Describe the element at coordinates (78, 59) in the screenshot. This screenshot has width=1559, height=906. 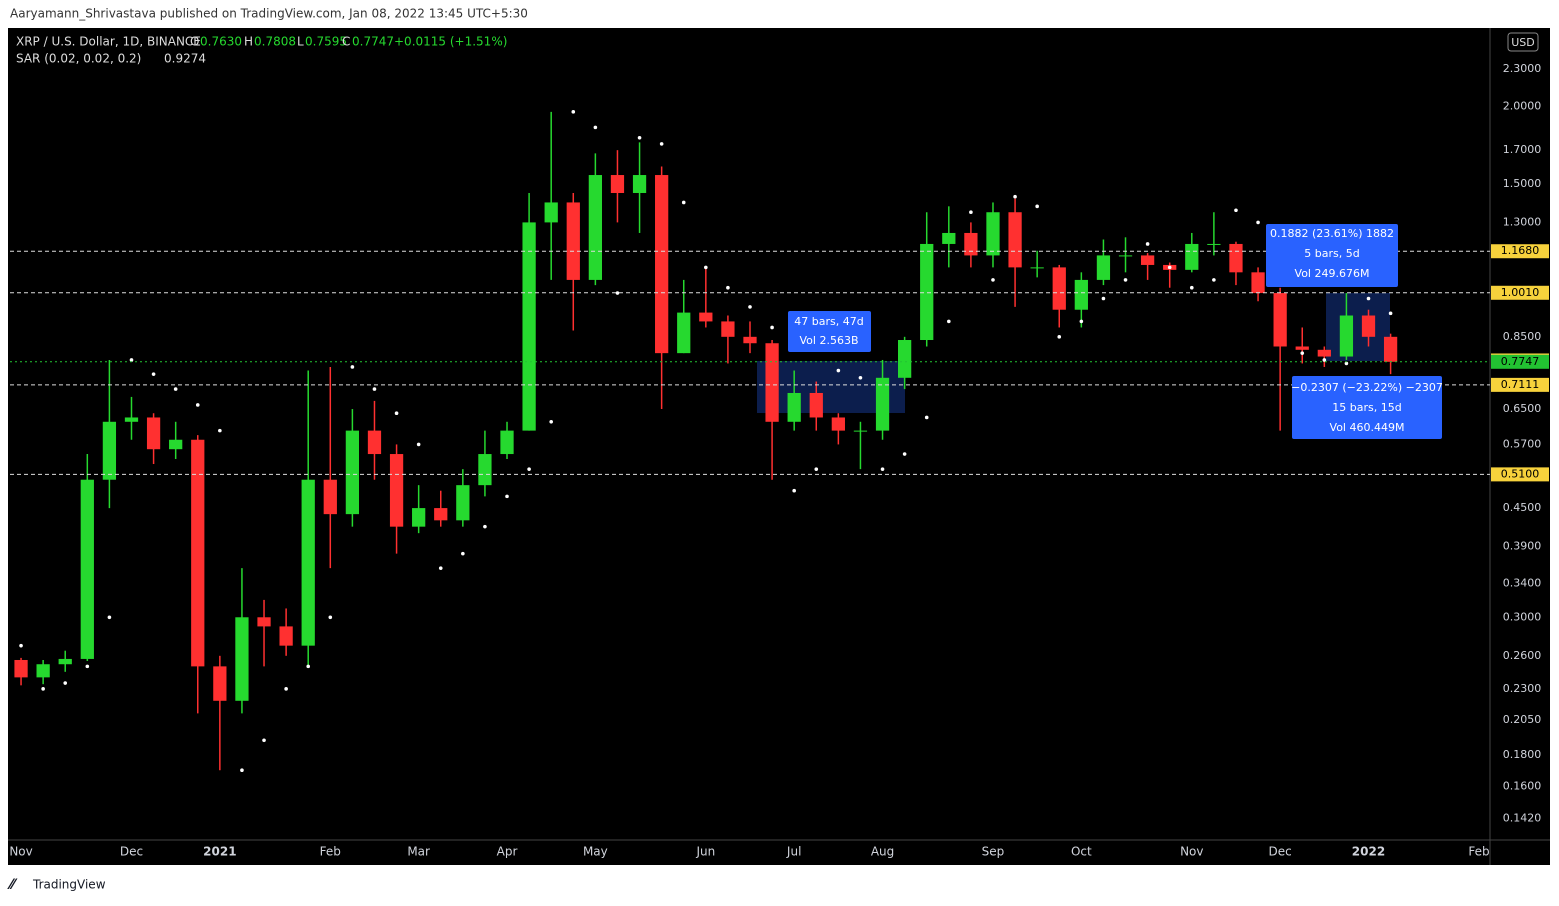
I see `sar-label: SAR (0.02, 0.02, 0.2)` at that location.